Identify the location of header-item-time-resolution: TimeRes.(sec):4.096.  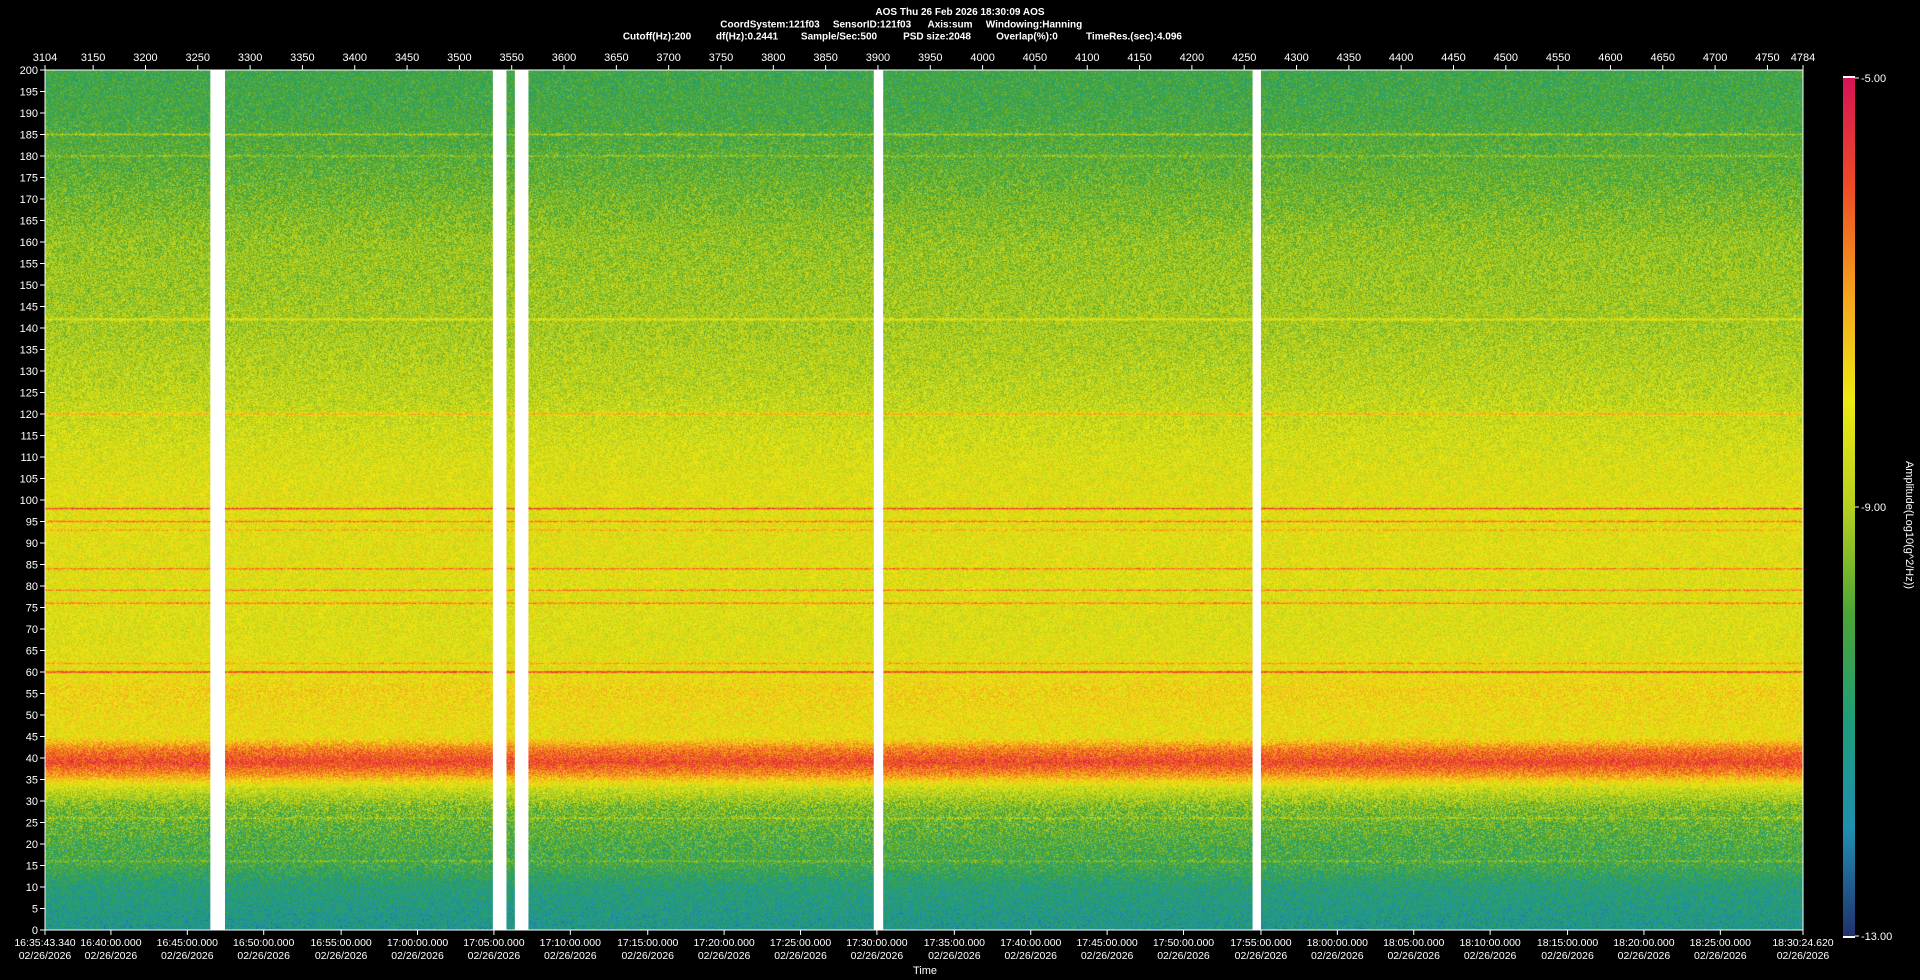
(1134, 37).